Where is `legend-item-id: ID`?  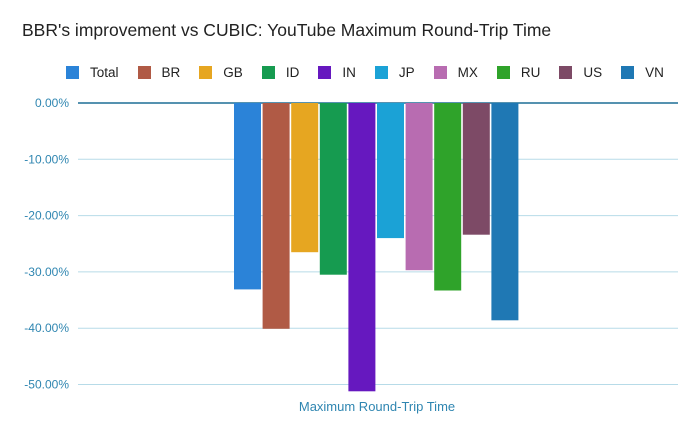 legend-item-id: ID is located at coordinates (280, 72).